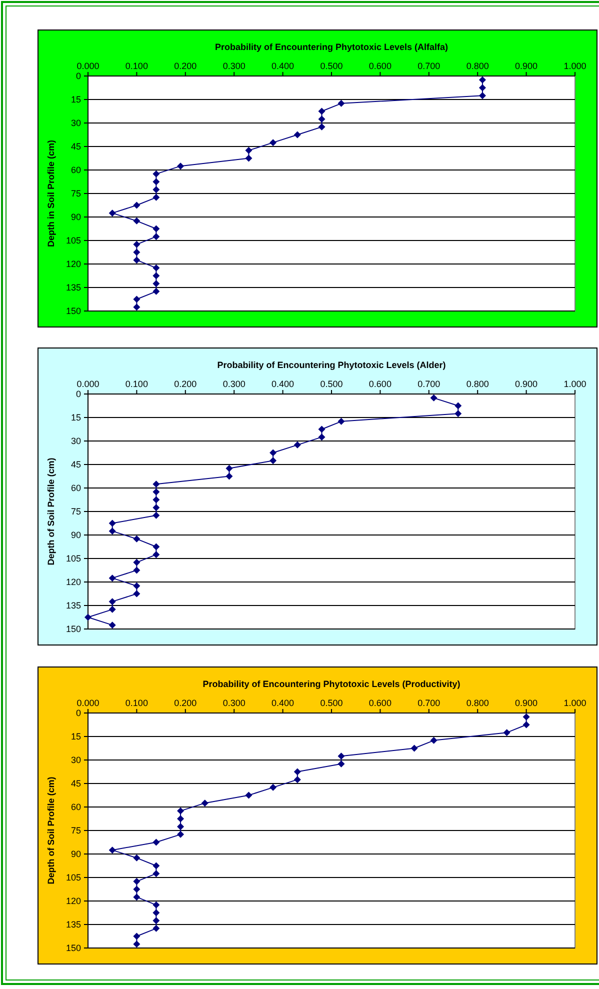  I want to click on x-tick-label: 0.400, so click(283, 703).